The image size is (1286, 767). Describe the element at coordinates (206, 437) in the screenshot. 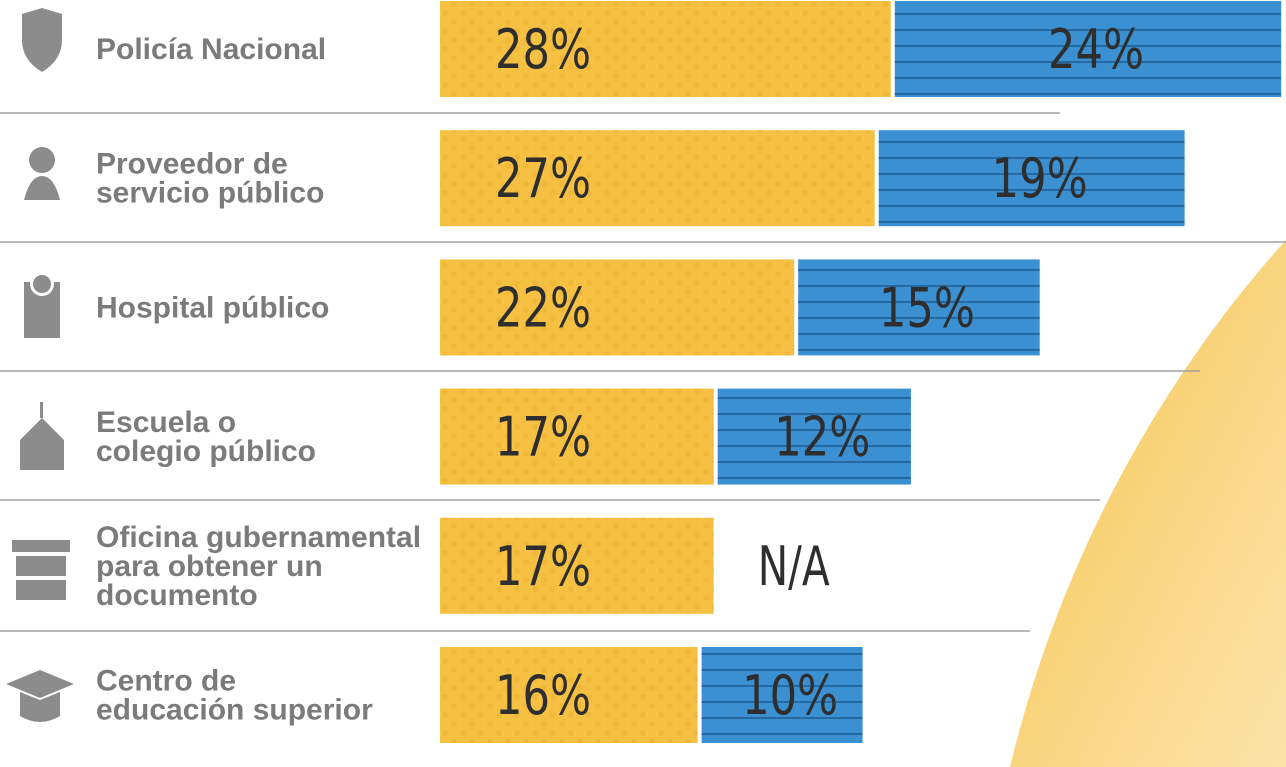

I see `category-label: Escuela o colegio público` at that location.